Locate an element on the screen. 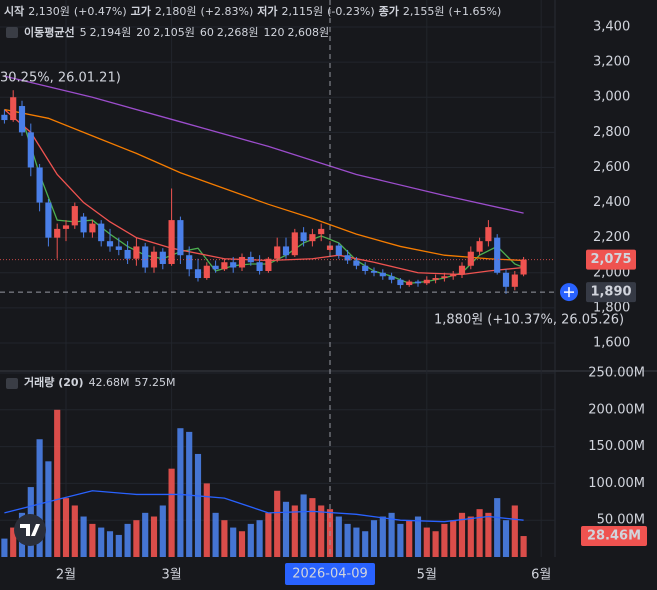  info-text: (+0.47%) is located at coordinates (100, 11).